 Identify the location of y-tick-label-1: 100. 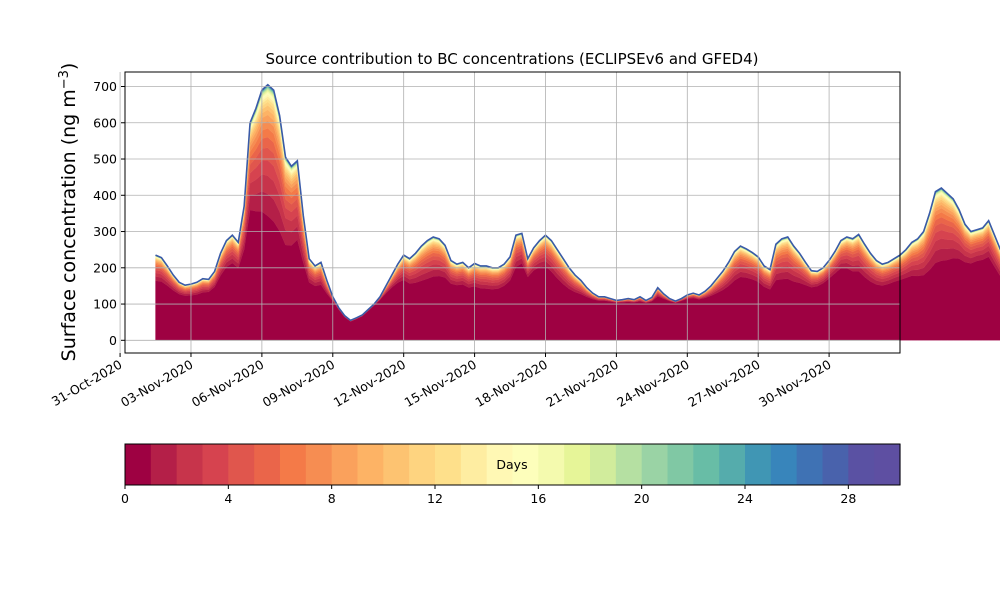
(105, 304).